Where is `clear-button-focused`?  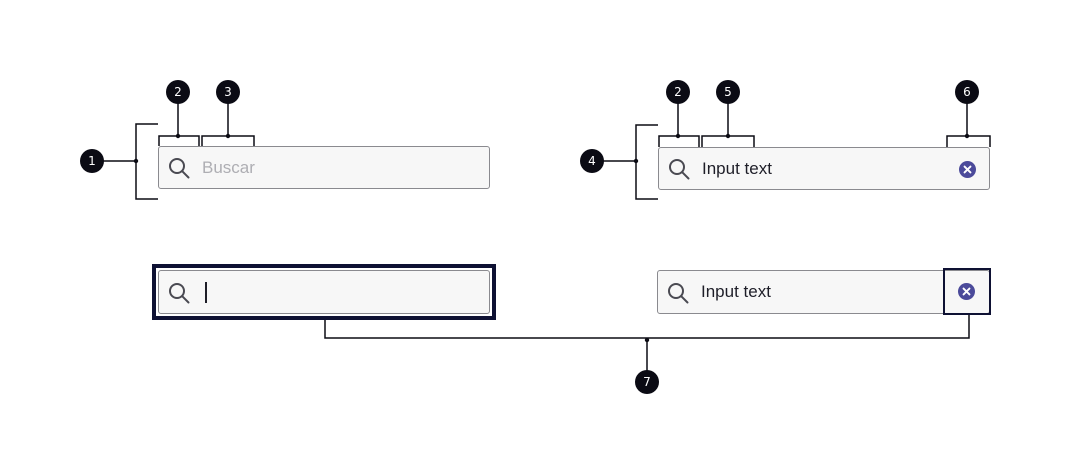
clear-button-focused is located at coordinates (967, 291).